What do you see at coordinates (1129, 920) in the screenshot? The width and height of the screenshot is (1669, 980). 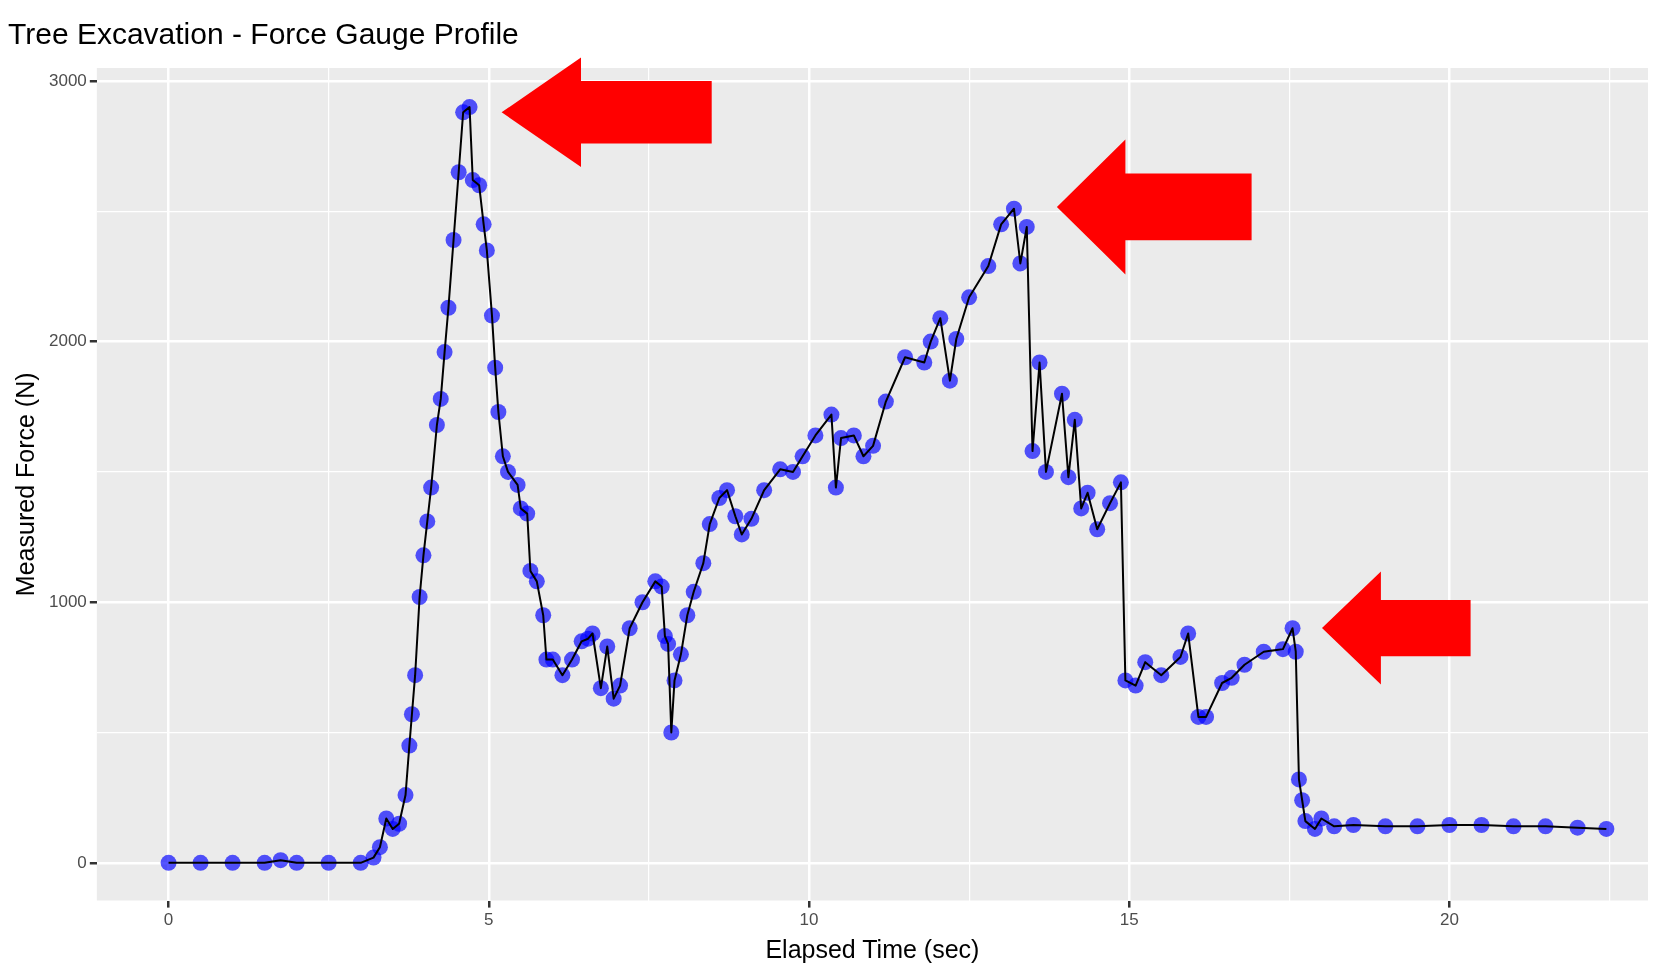 I see `x-tick-label: 15` at bounding box center [1129, 920].